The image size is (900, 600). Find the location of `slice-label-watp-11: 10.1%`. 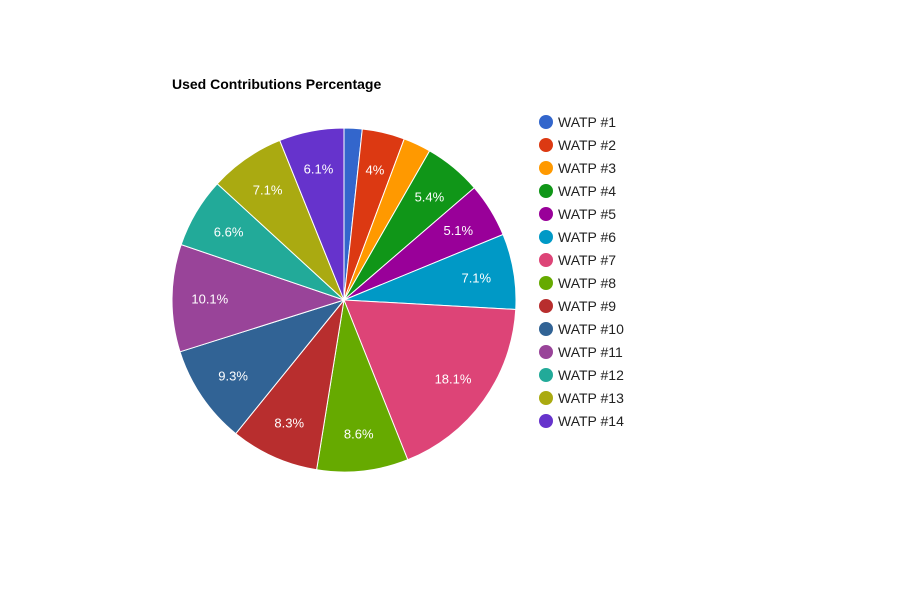

slice-label-watp-11: 10.1% is located at coordinates (209, 299).